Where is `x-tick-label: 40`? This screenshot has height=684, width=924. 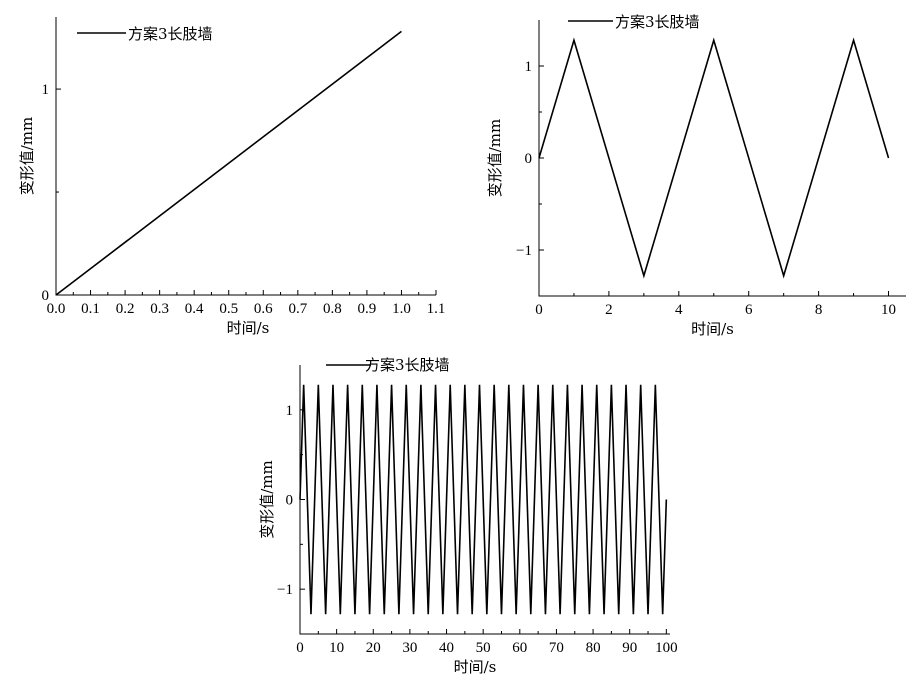
x-tick-label: 40 is located at coordinates (446, 648).